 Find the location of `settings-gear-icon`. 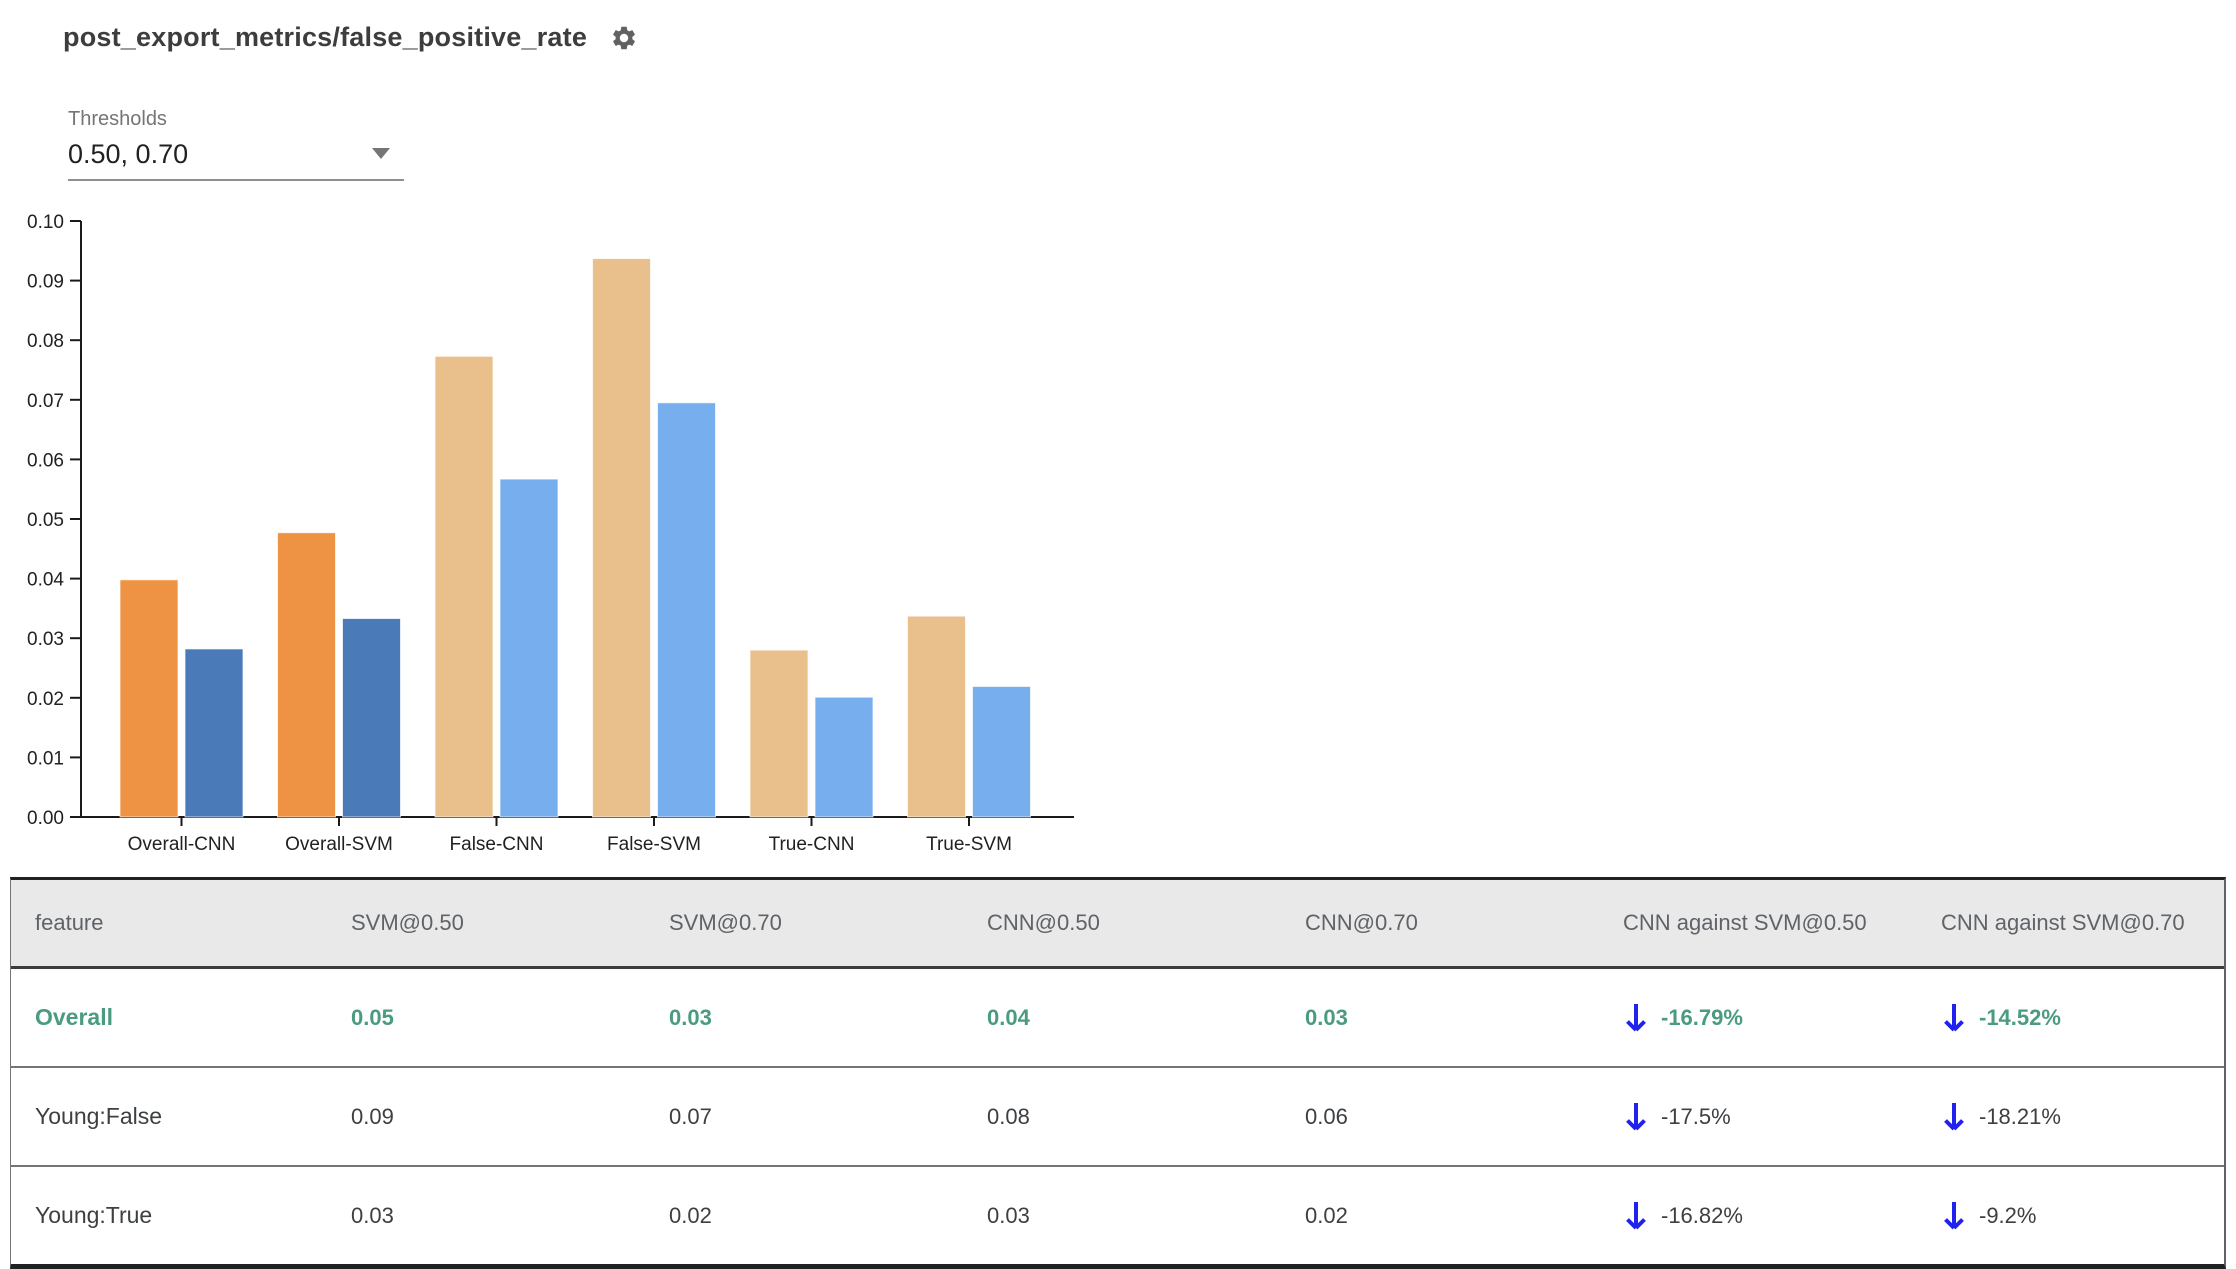

settings-gear-icon is located at coordinates (624, 38).